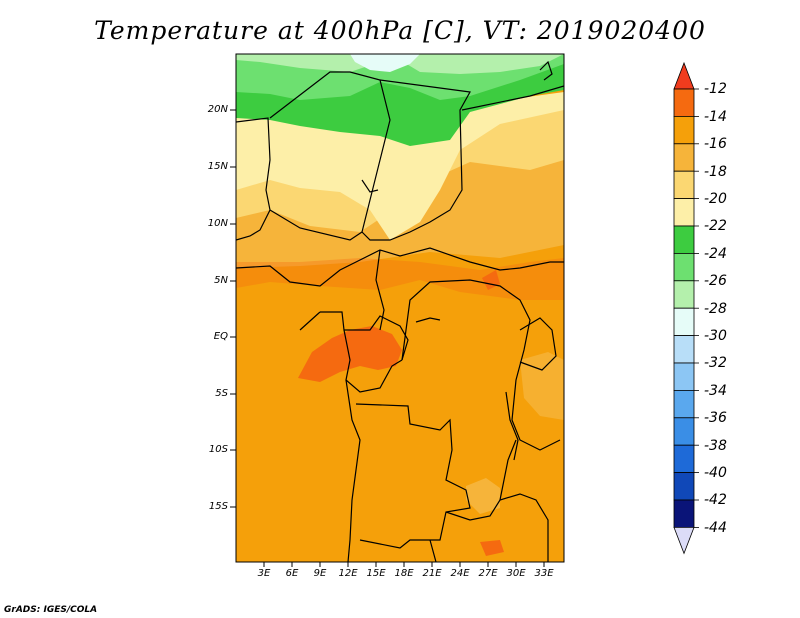  I want to click on lon-label-3e: 3E, so click(264, 573).